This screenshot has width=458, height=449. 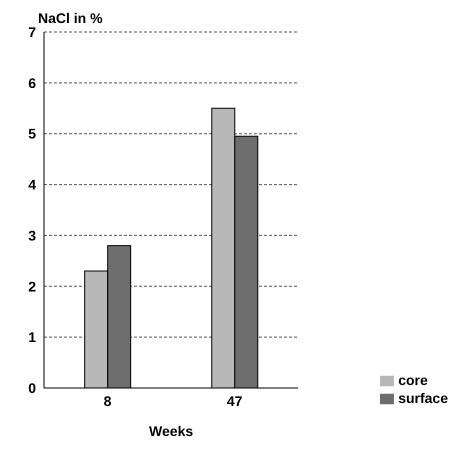 I want to click on y-tick-label: 6, so click(x=32, y=82).